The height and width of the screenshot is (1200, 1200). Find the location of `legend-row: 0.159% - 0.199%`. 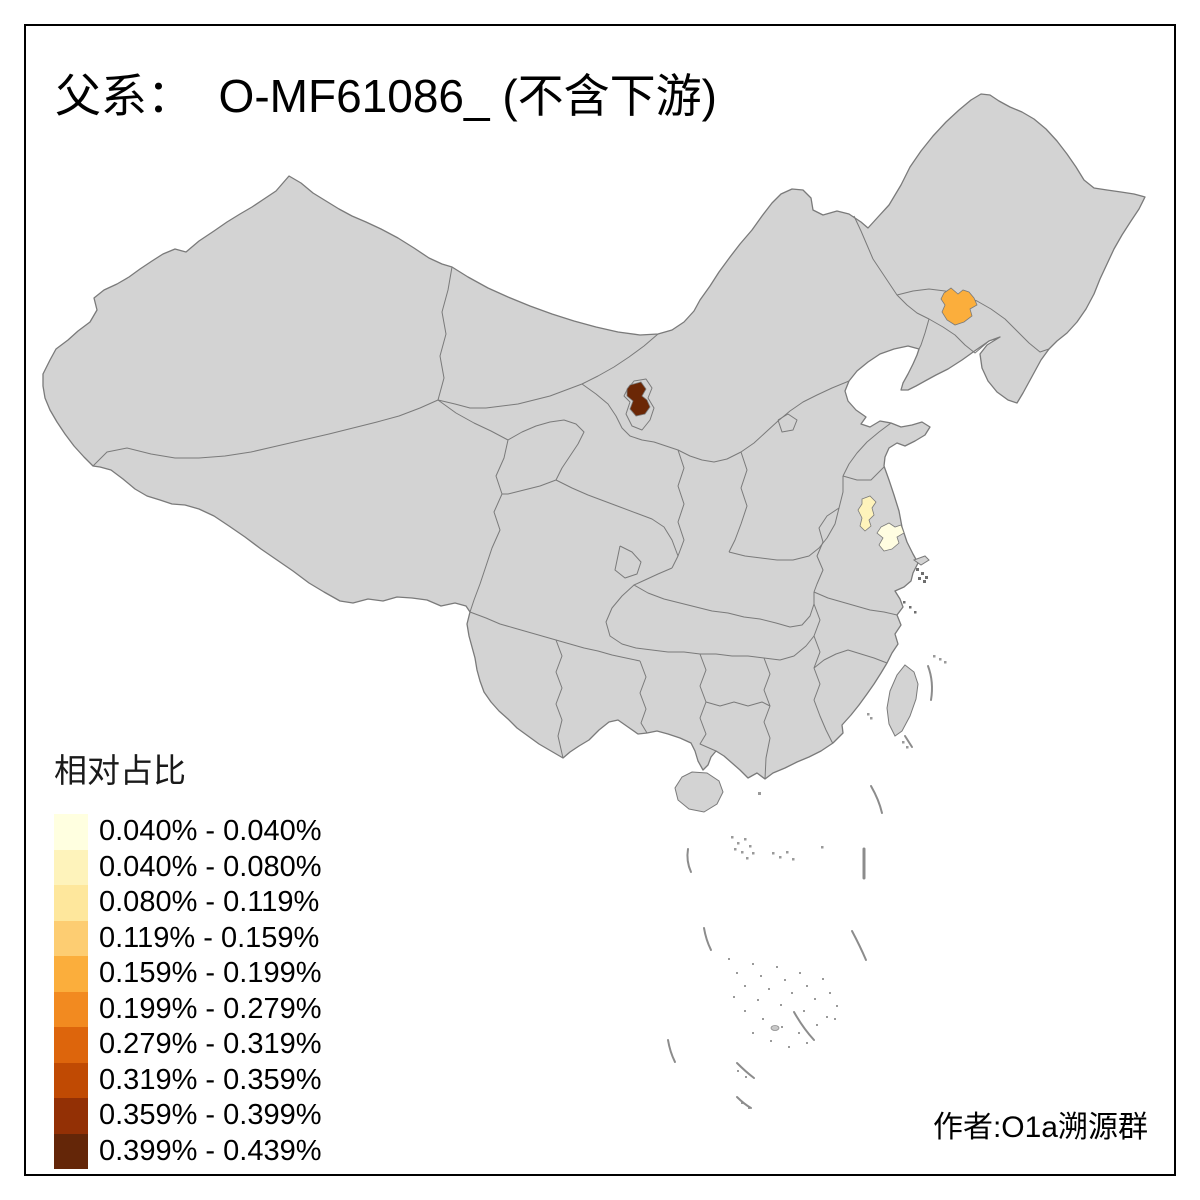

legend-row: 0.159% - 0.199% is located at coordinates (187, 974).